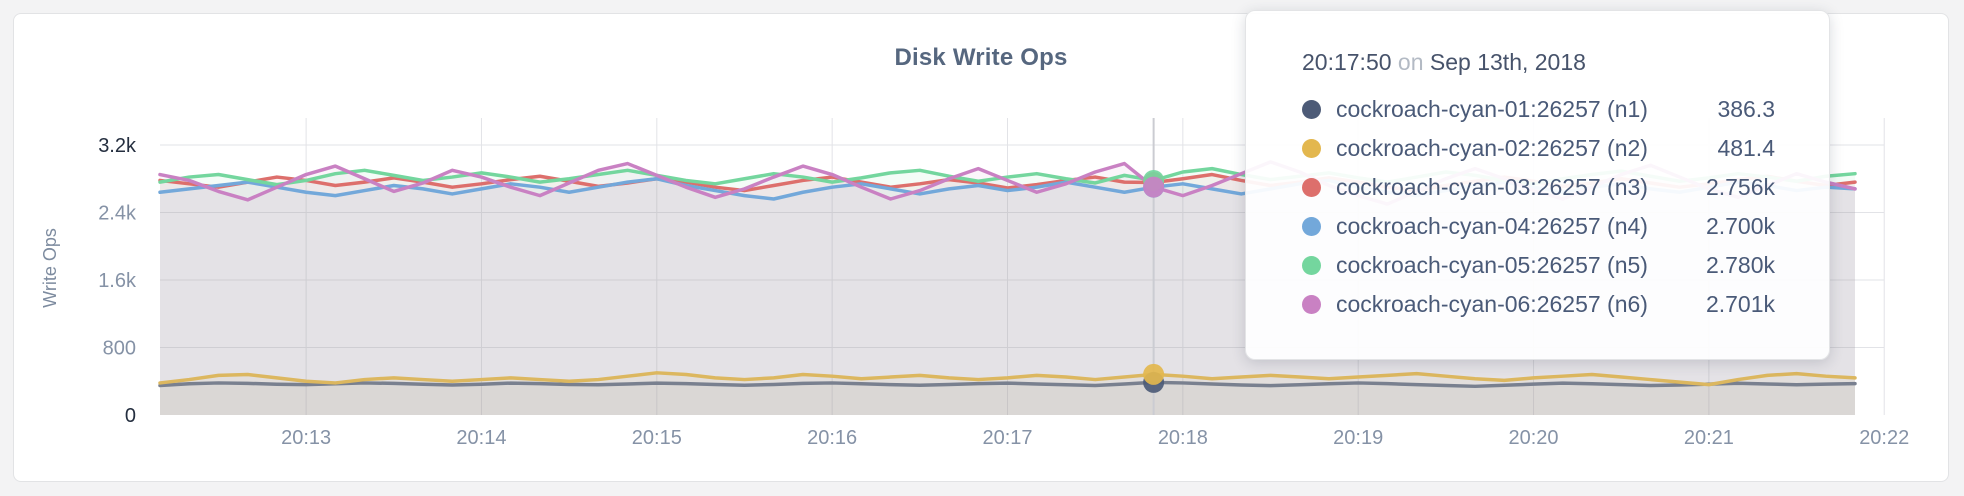 The image size is (1964, 496). Describe the element at coordinates (50, 268) in the screenshot. I see `y-axis-label: Write Ops` at that location.